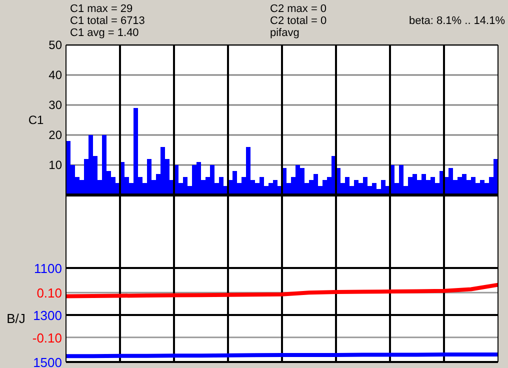 Image resolution: width=508 pixels, height=368 pixels. What do you see at coordinates (47, 338) in the screenshot?
I see `y-tick-label: -0.10` at bounding box center [47, 338].